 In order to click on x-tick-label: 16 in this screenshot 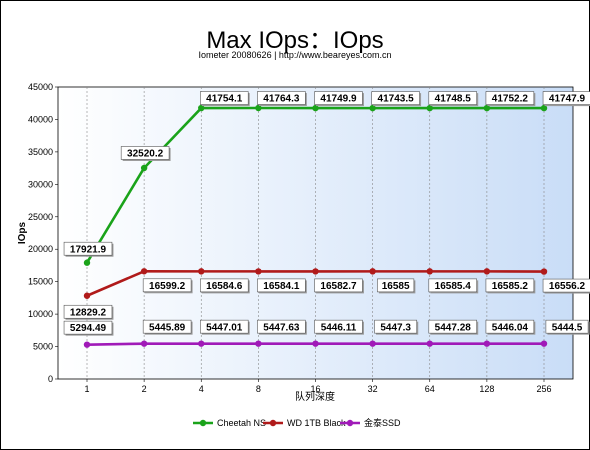, I will do `click(315, 389)`.